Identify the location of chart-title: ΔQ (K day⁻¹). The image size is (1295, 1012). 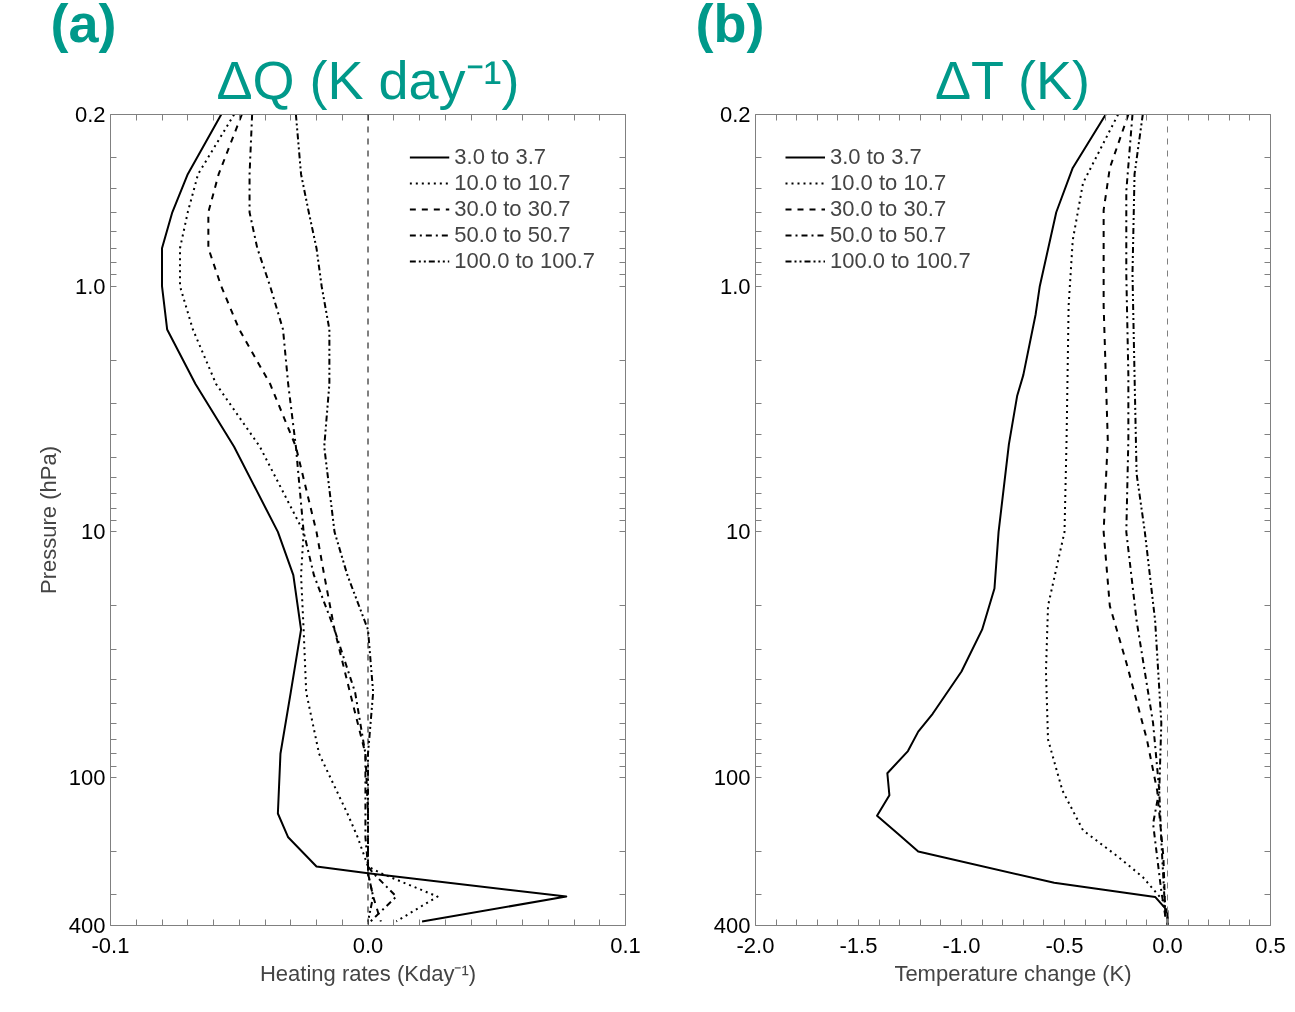
(368, 79).